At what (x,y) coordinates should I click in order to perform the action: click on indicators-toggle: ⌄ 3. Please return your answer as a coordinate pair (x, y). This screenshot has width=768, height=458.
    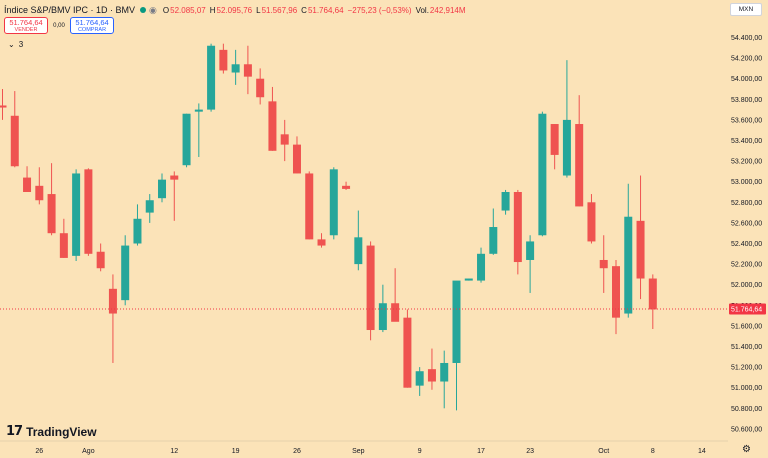
    Looking at the image, I should click on (15, 44).